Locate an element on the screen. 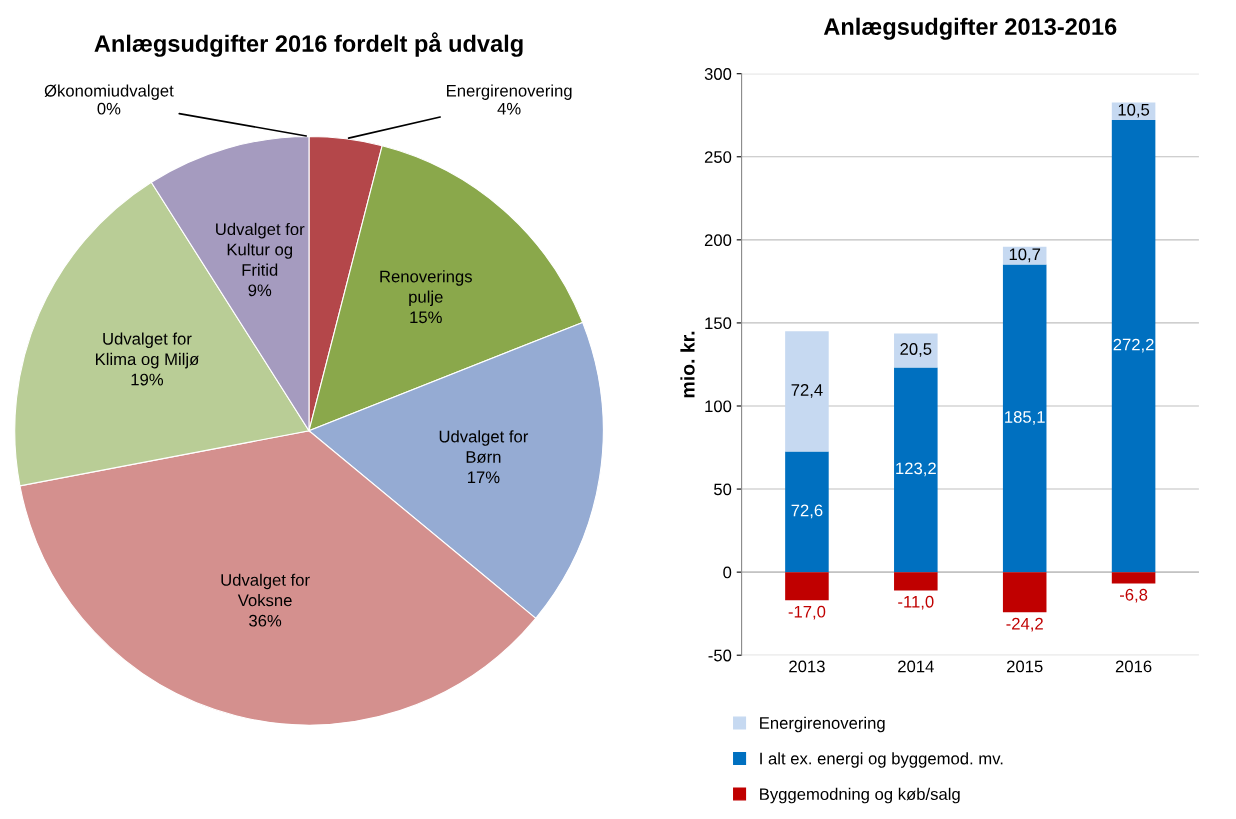 Image resolution: width=1236 pixels, height=819 pixels. data-label: 10,5 is located at coordinates (1134, 110).